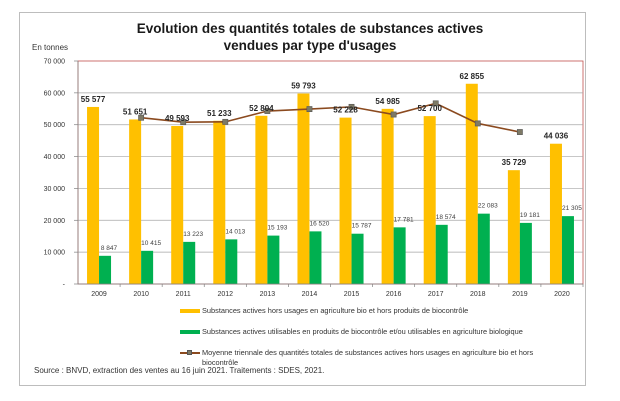 The image size is (620, 401). What do you see at coordinates (429, 108) in the screenshot?
I see `data-label-conventional: 52 700` at bounding box center [429, 108].